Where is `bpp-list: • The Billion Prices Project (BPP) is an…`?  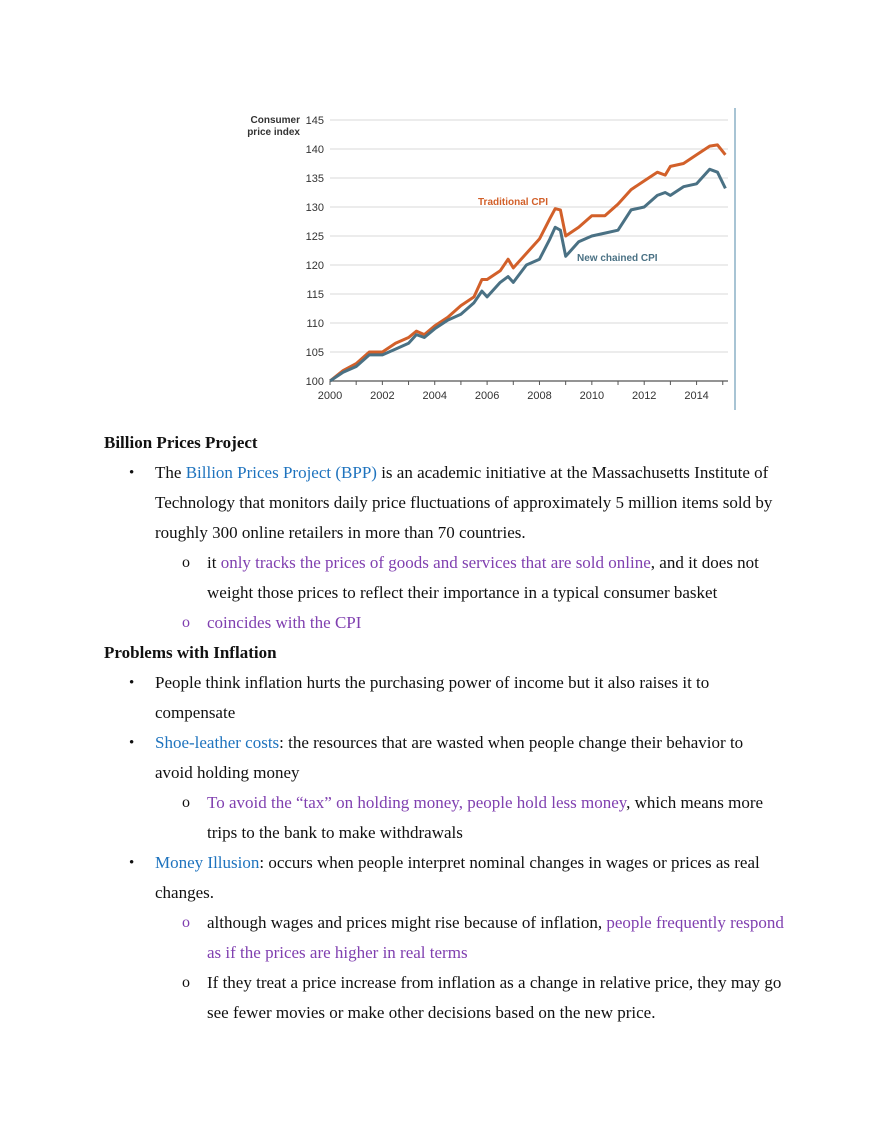
bpp-list: • The Billion Prices Project (BPP) is an… is located at coordinates (444, 548).